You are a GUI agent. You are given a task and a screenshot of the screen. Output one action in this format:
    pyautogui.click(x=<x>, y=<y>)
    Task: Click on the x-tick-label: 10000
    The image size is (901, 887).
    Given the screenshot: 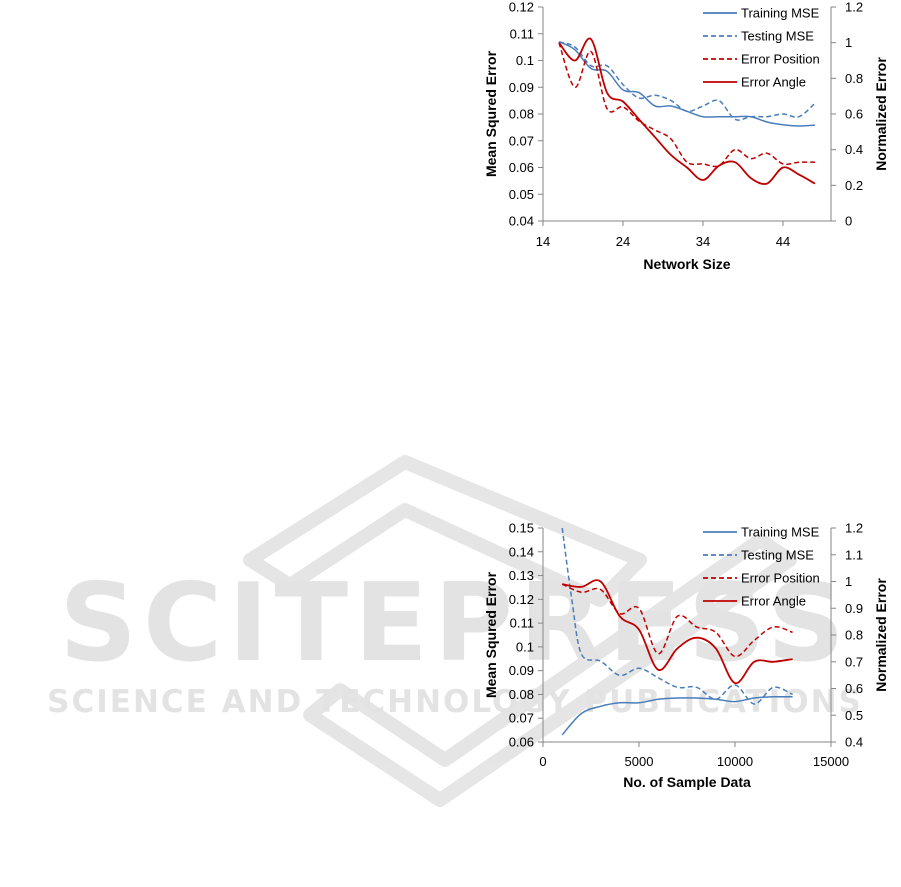 What is the action you would take?
    pyautogui.click(x=735, y=761)
    